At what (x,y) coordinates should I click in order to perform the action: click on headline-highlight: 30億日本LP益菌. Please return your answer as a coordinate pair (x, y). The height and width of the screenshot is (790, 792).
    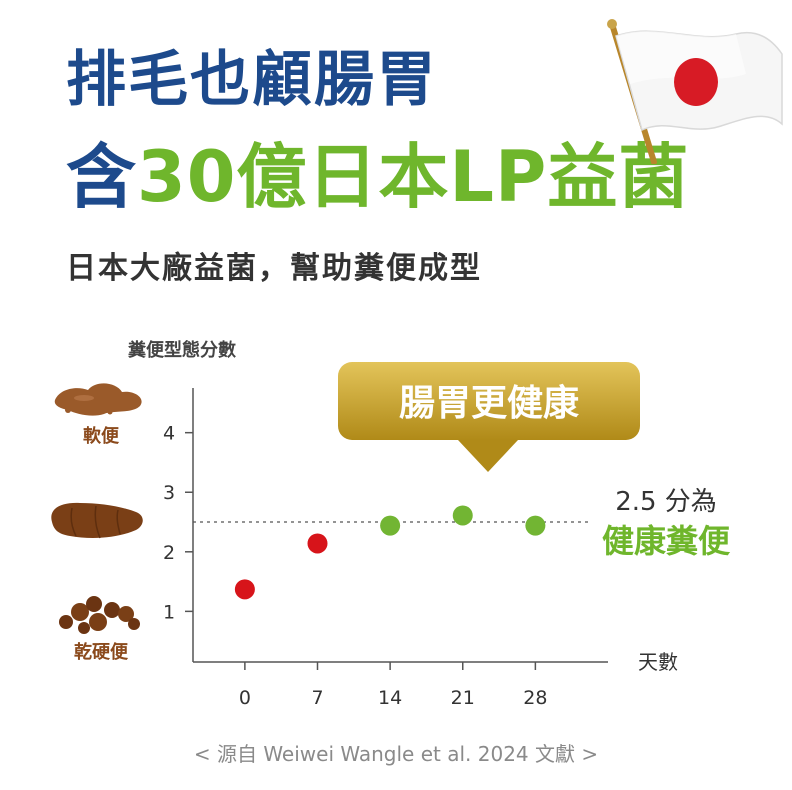
    Looking at the image, I should click on (413, 177).